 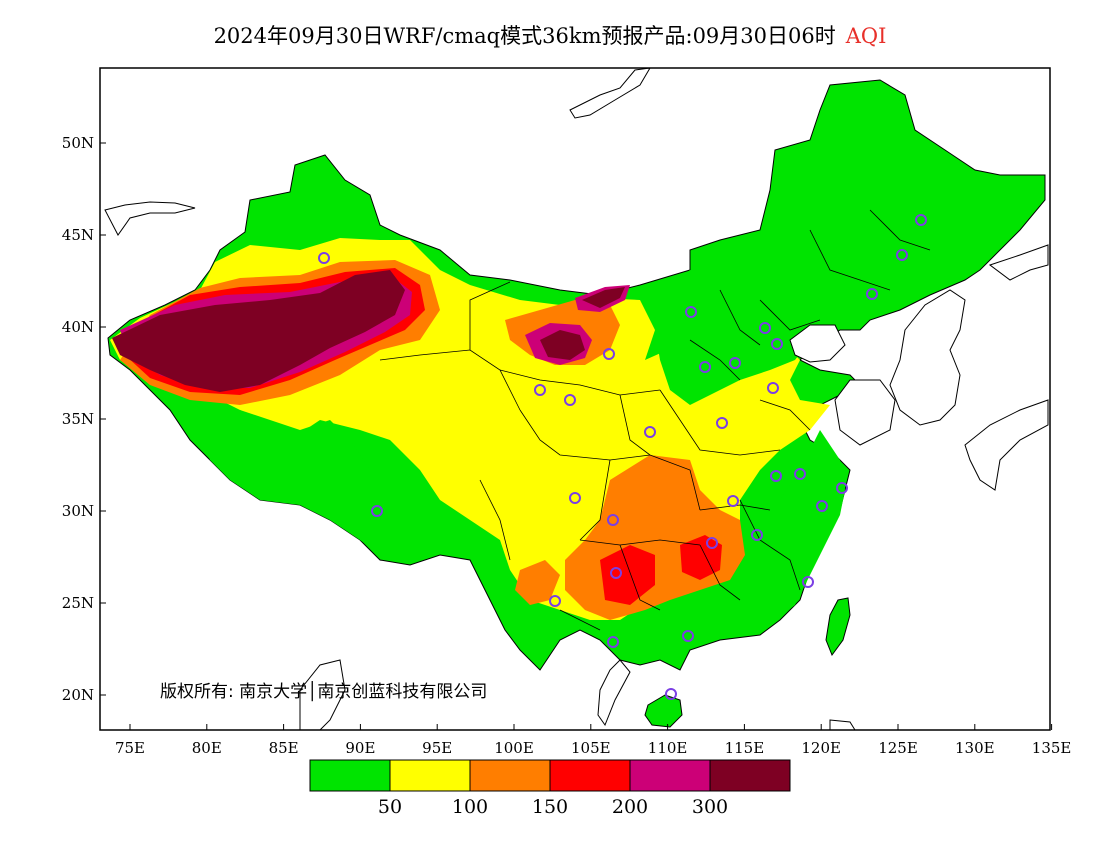 I want to click on yellow-sea, so click(x=865, y=412).